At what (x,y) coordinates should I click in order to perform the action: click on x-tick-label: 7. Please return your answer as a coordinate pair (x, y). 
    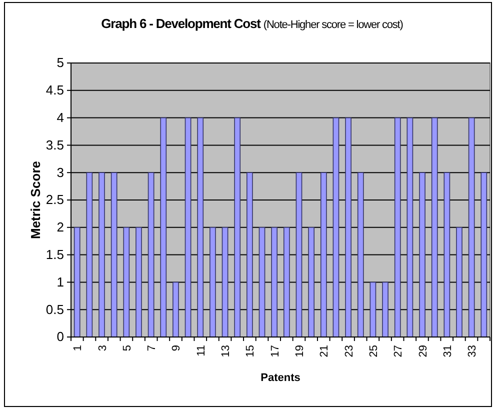
    Looking at the image, I should click on (152, 348).